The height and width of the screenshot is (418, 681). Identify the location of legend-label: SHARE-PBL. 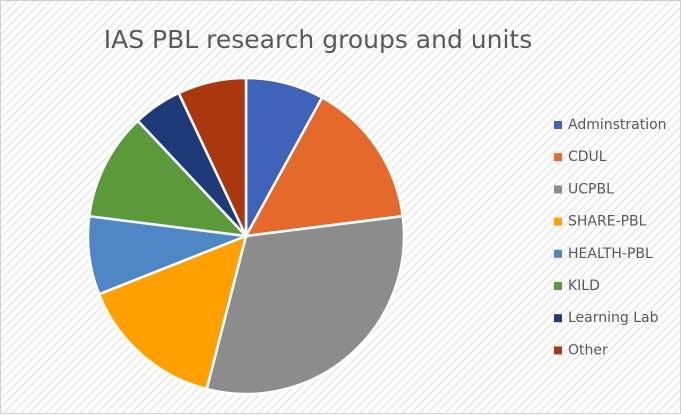
(607, 222).